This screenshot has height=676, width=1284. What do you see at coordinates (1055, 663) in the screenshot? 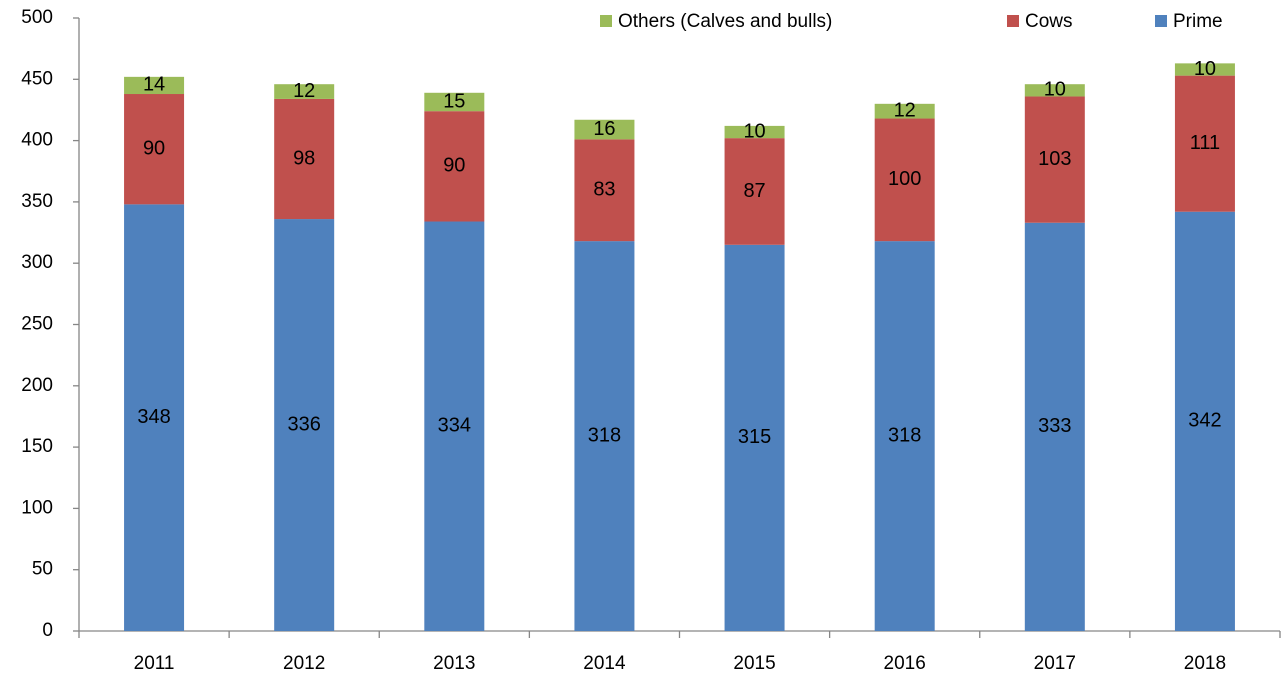
I see `x-tick-label: 2017` at bounding box center [1055, 663].